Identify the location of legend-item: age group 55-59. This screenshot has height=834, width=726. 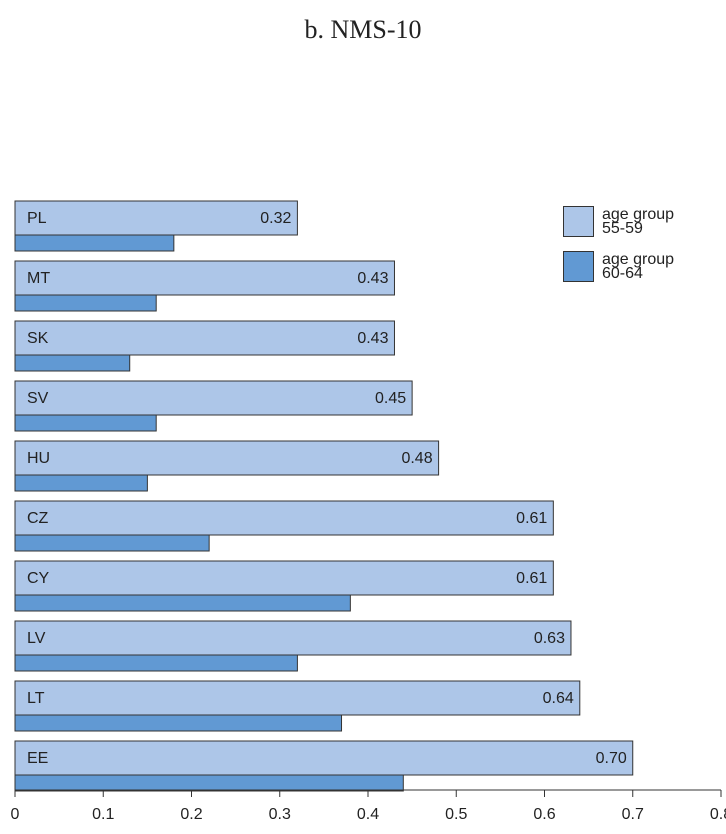
(622, 221).